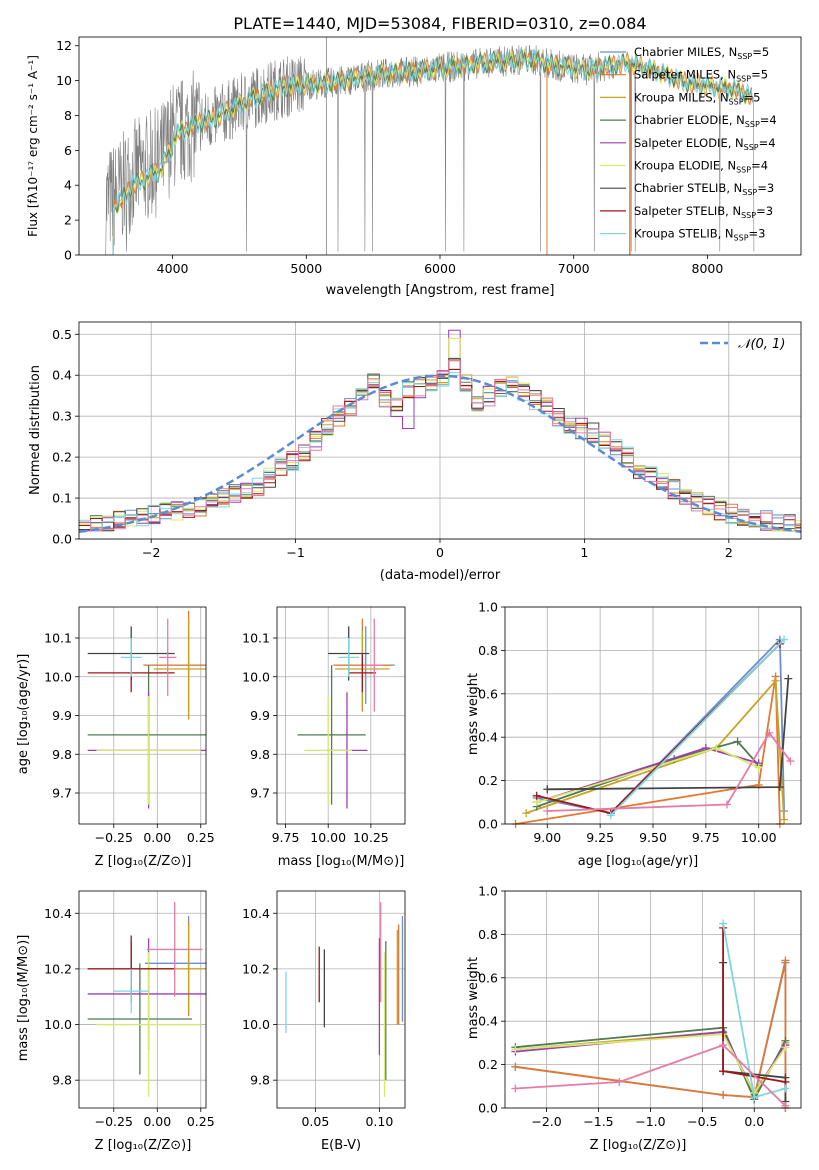 The image size is (819, 1170). What do you see at coordinates (371, 837) in the screenshot?
I see `x-tick-label: 10.25` at bounding box center [371, 837].